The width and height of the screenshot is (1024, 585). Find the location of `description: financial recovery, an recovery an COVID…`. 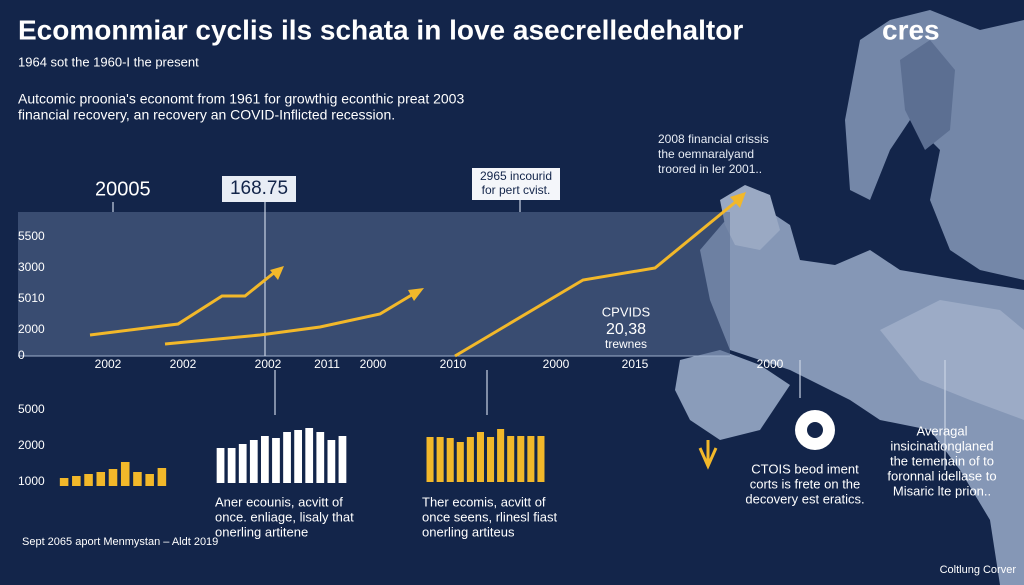

description: financial recovery, an recovery an COVID… is located at coordinates (206, 115).